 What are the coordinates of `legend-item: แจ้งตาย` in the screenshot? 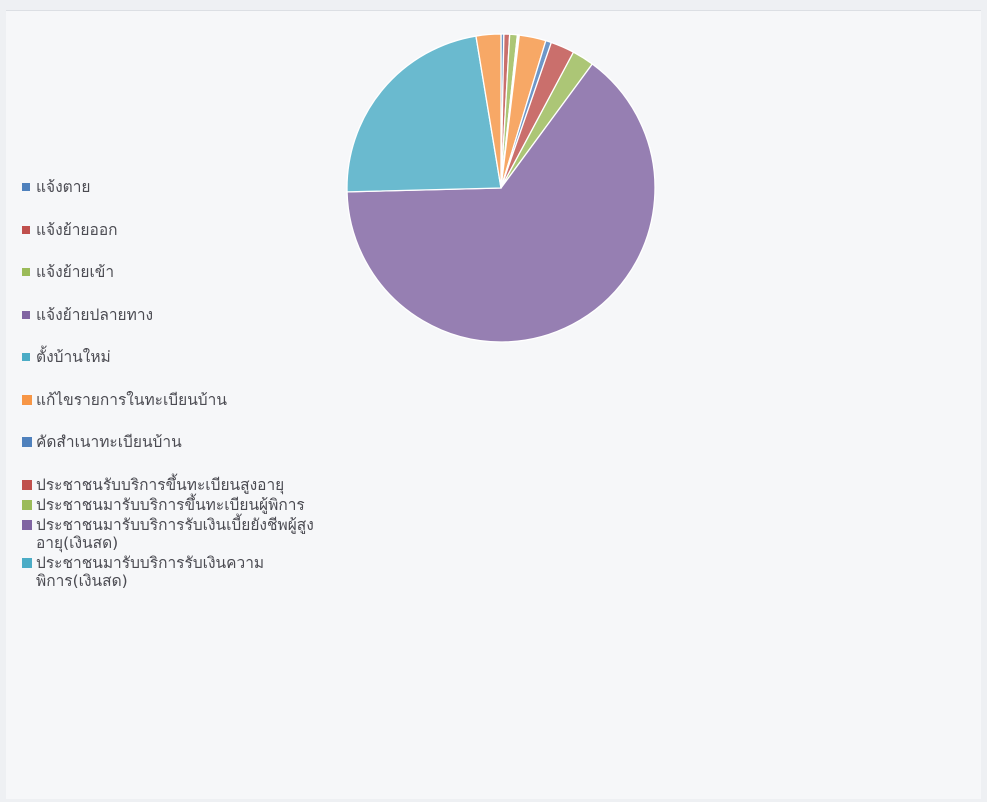 It's located at (172, 187).